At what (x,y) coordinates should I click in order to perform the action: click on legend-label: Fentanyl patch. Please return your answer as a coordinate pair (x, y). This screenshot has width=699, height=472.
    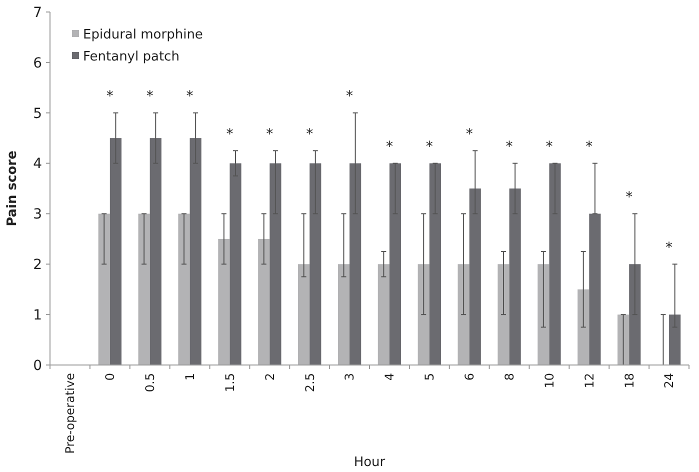
    Looking at the image, I should click on (131, 57).